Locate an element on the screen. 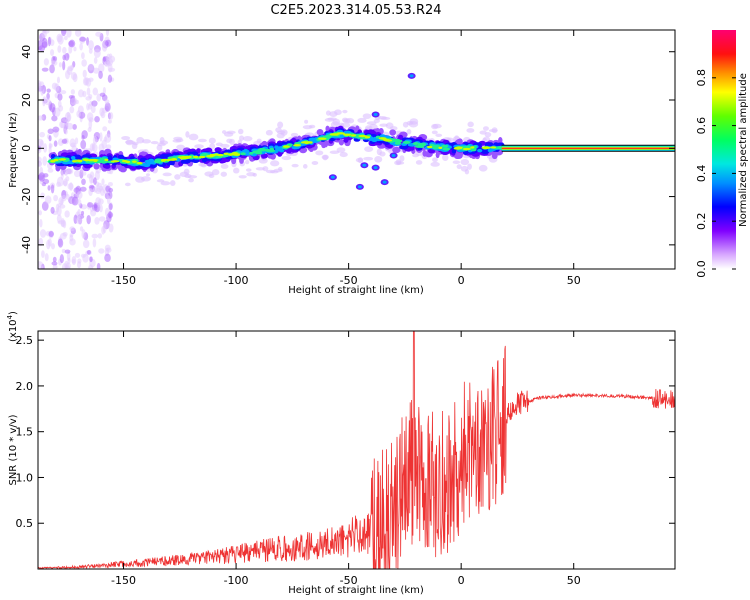  x-tick-label: -150 is located at coordinates (123, 580).